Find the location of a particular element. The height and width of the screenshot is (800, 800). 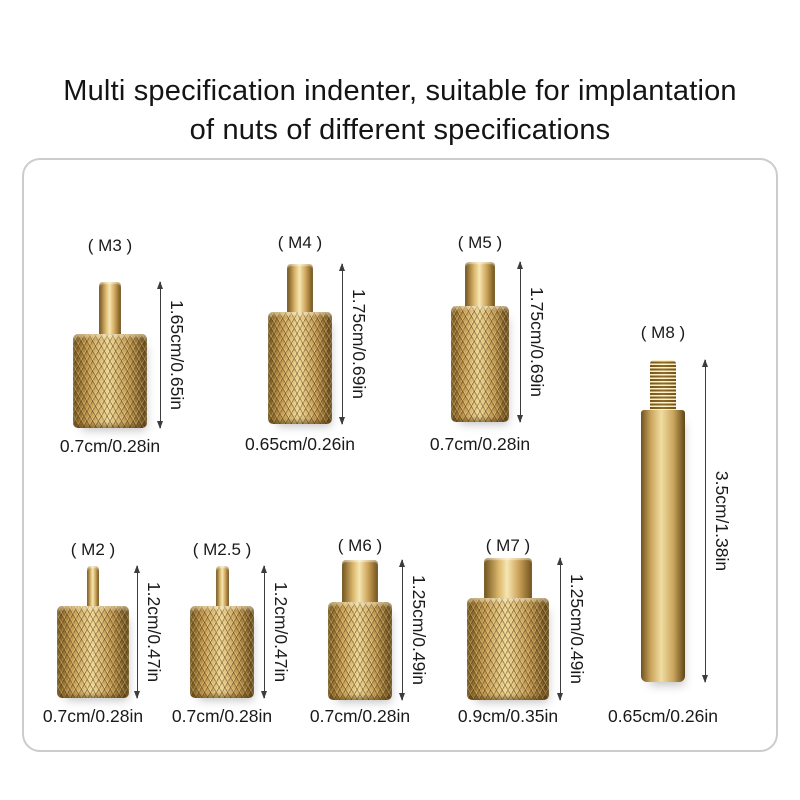

part-group-m2-5: ( M2.5 ) 0.7cm/0.28in 1.2cm/0.47in is located at coordinates (222, 633).